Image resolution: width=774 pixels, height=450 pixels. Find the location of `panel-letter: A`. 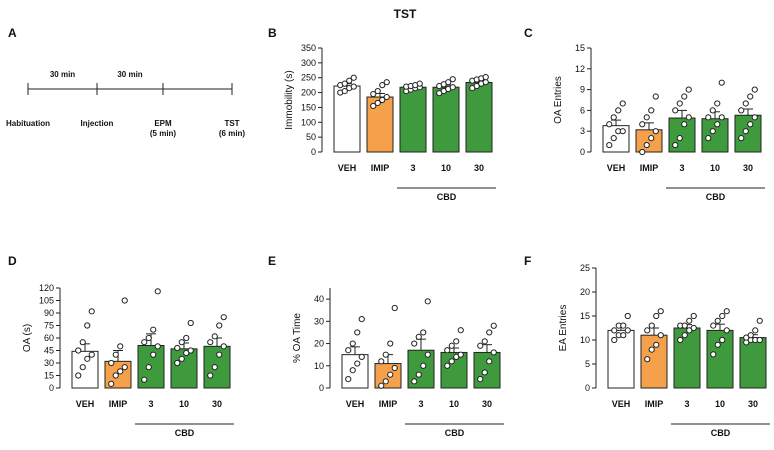

panel-letter: A is located at coordinates (12, 33).